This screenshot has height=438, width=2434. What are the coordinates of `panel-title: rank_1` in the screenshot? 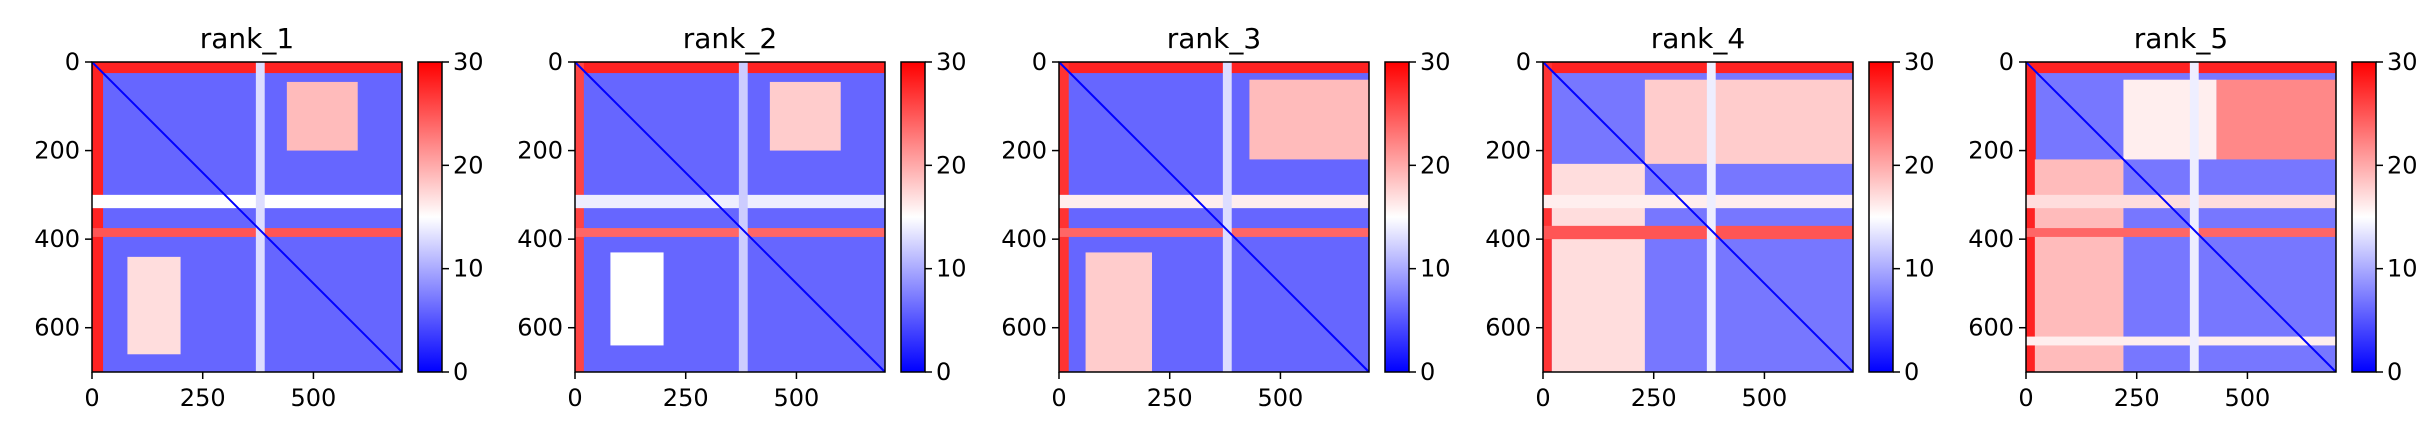 It's located at (247, 38).